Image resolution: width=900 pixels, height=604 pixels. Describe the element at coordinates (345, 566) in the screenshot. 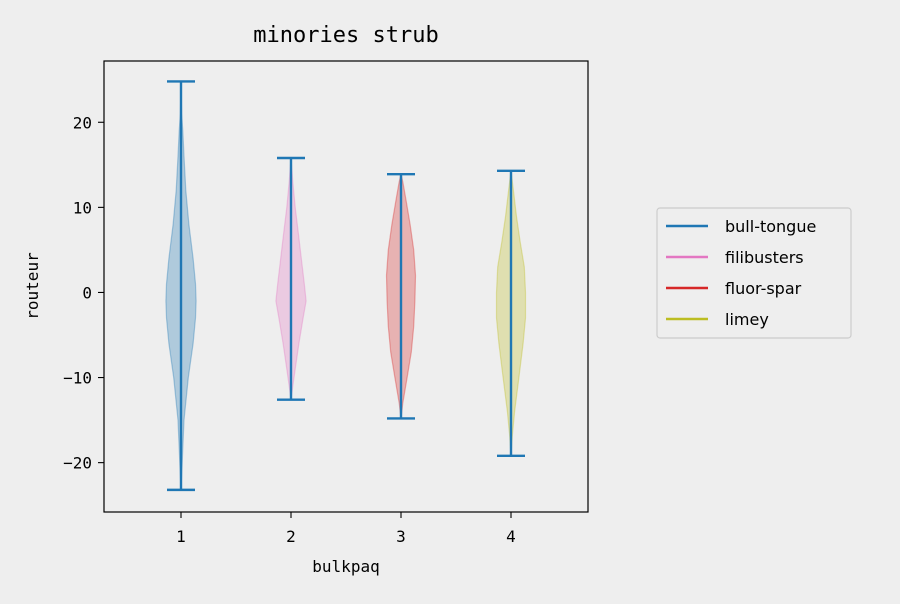

I see `x-axis-label: bulkpaq` at that location.